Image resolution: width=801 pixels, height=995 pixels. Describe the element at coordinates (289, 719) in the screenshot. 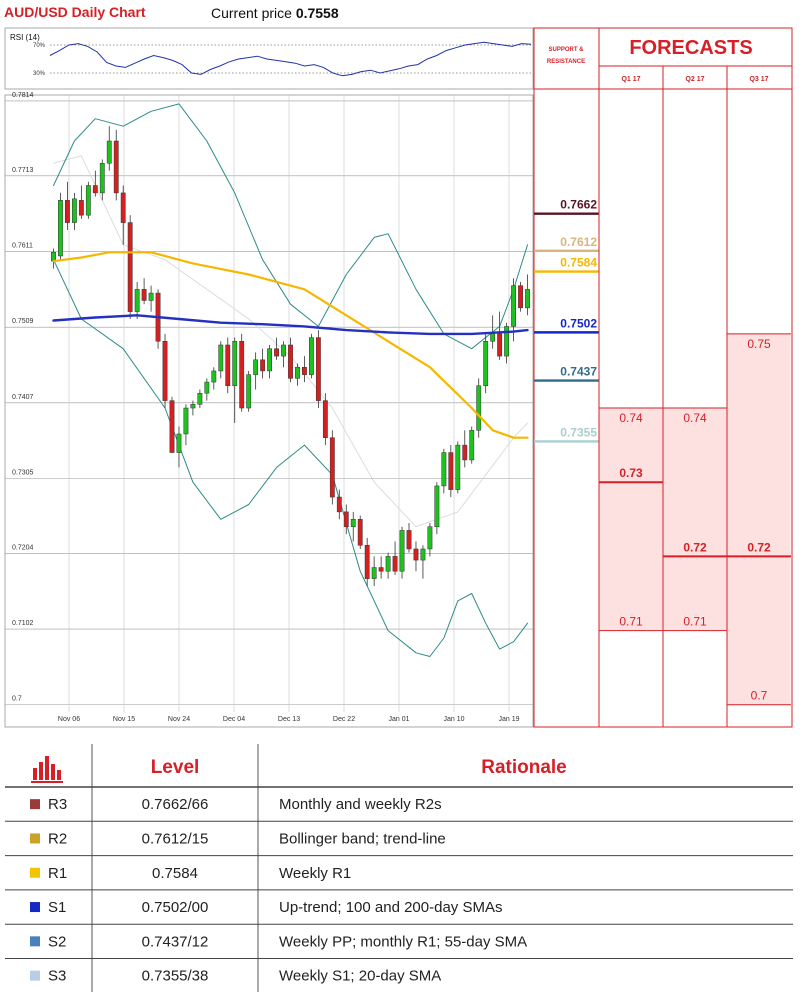

I see `x-tick-label-4: Dec 13` at that location.